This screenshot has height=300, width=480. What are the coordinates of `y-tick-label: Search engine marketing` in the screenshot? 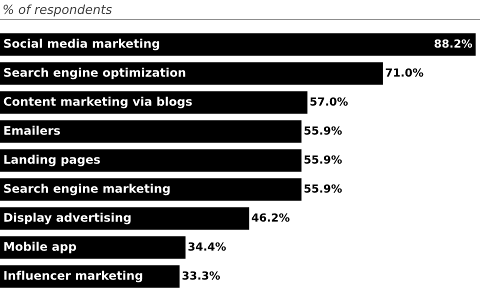 It's located at (87, 190).